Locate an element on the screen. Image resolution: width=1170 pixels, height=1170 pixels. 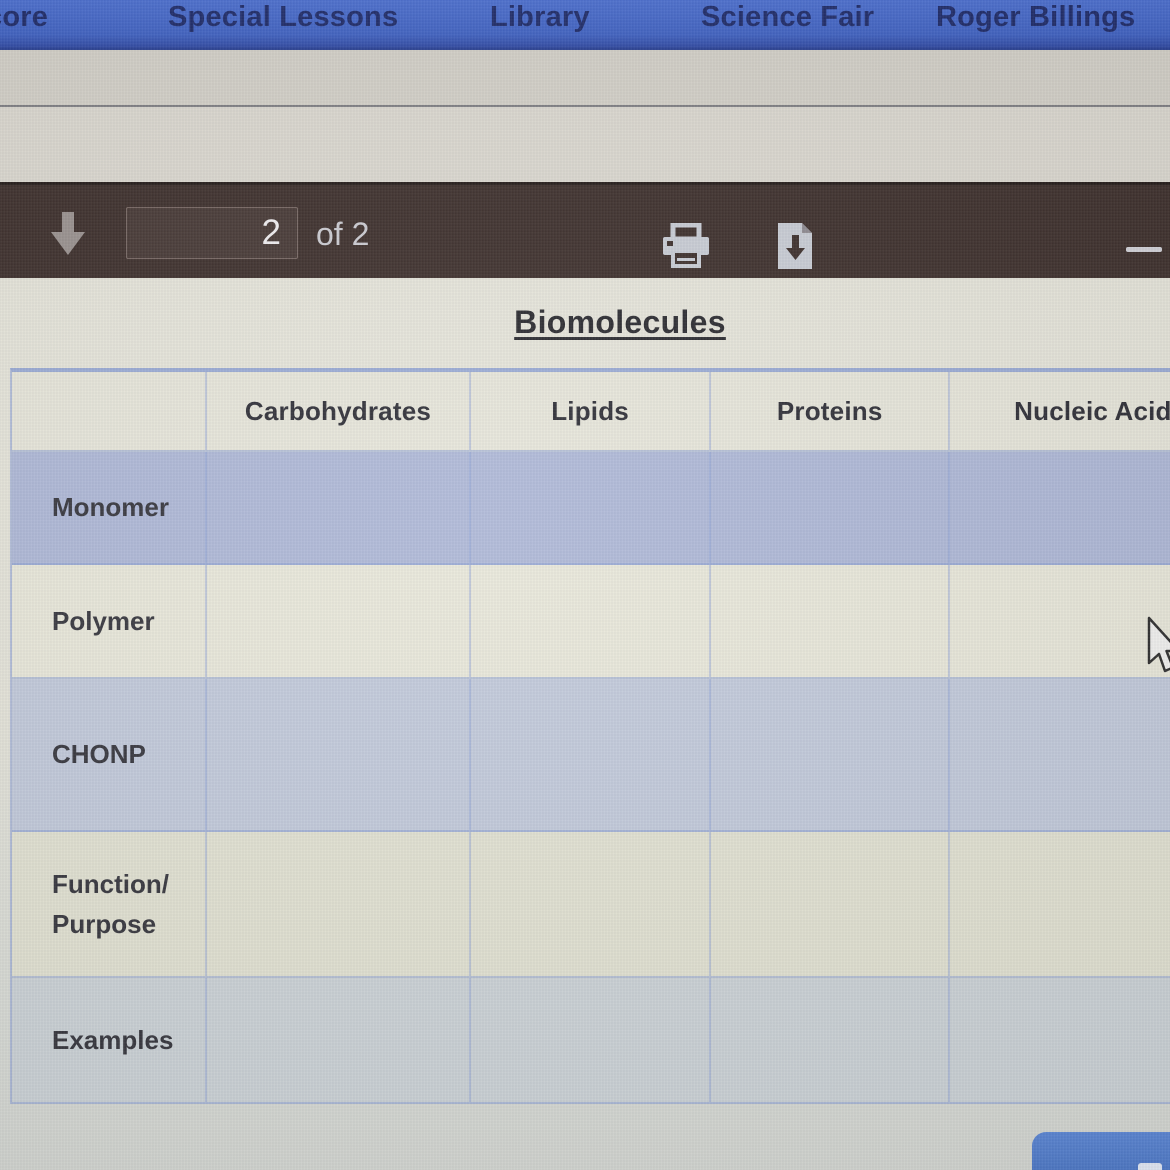
cell-chonp-lipids is located at coordinates (591, 754).